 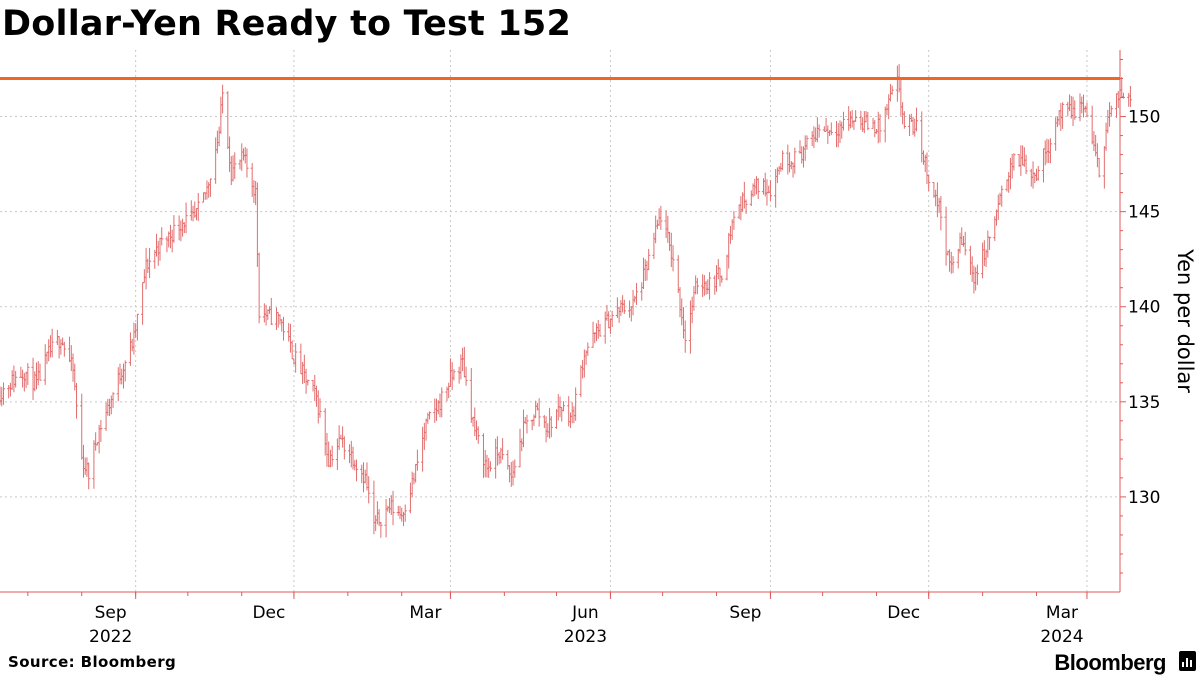 What do you see at coordinates (1185, 320) in the screenshot?
I see `y-axis-label: Yen per dollar` at bounding box center [1185, 320].